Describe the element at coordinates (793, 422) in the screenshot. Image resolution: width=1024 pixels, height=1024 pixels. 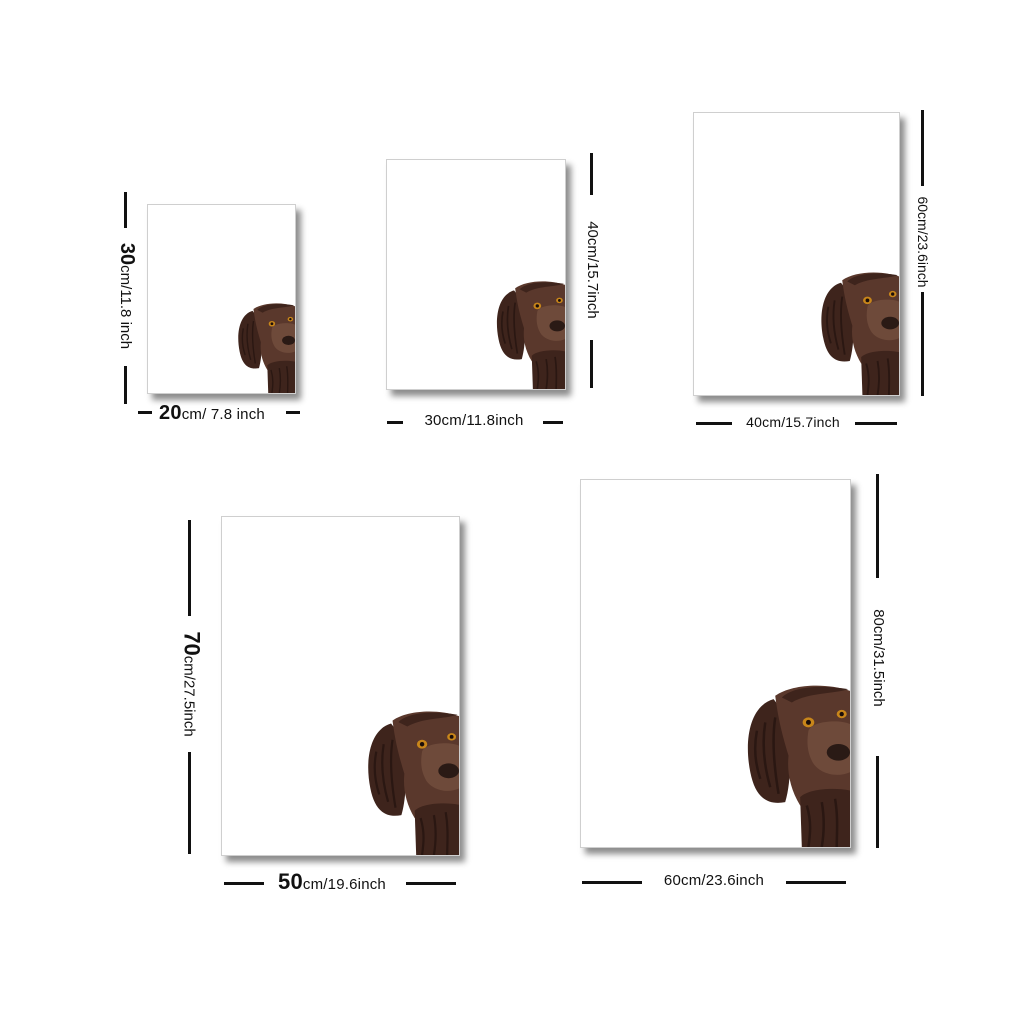
I see `width-label-40x60: 40cm/15.7inch` at that location.